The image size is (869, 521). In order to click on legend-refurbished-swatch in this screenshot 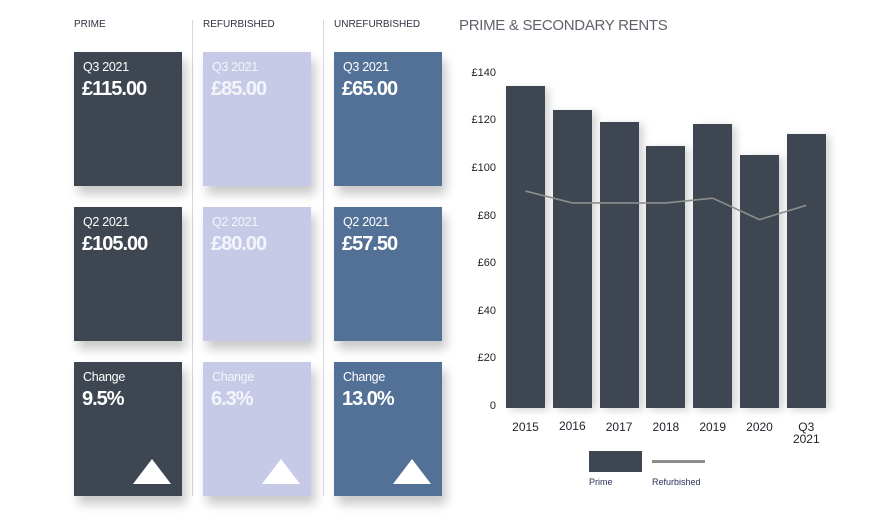, I will do `click(678, 461)`.